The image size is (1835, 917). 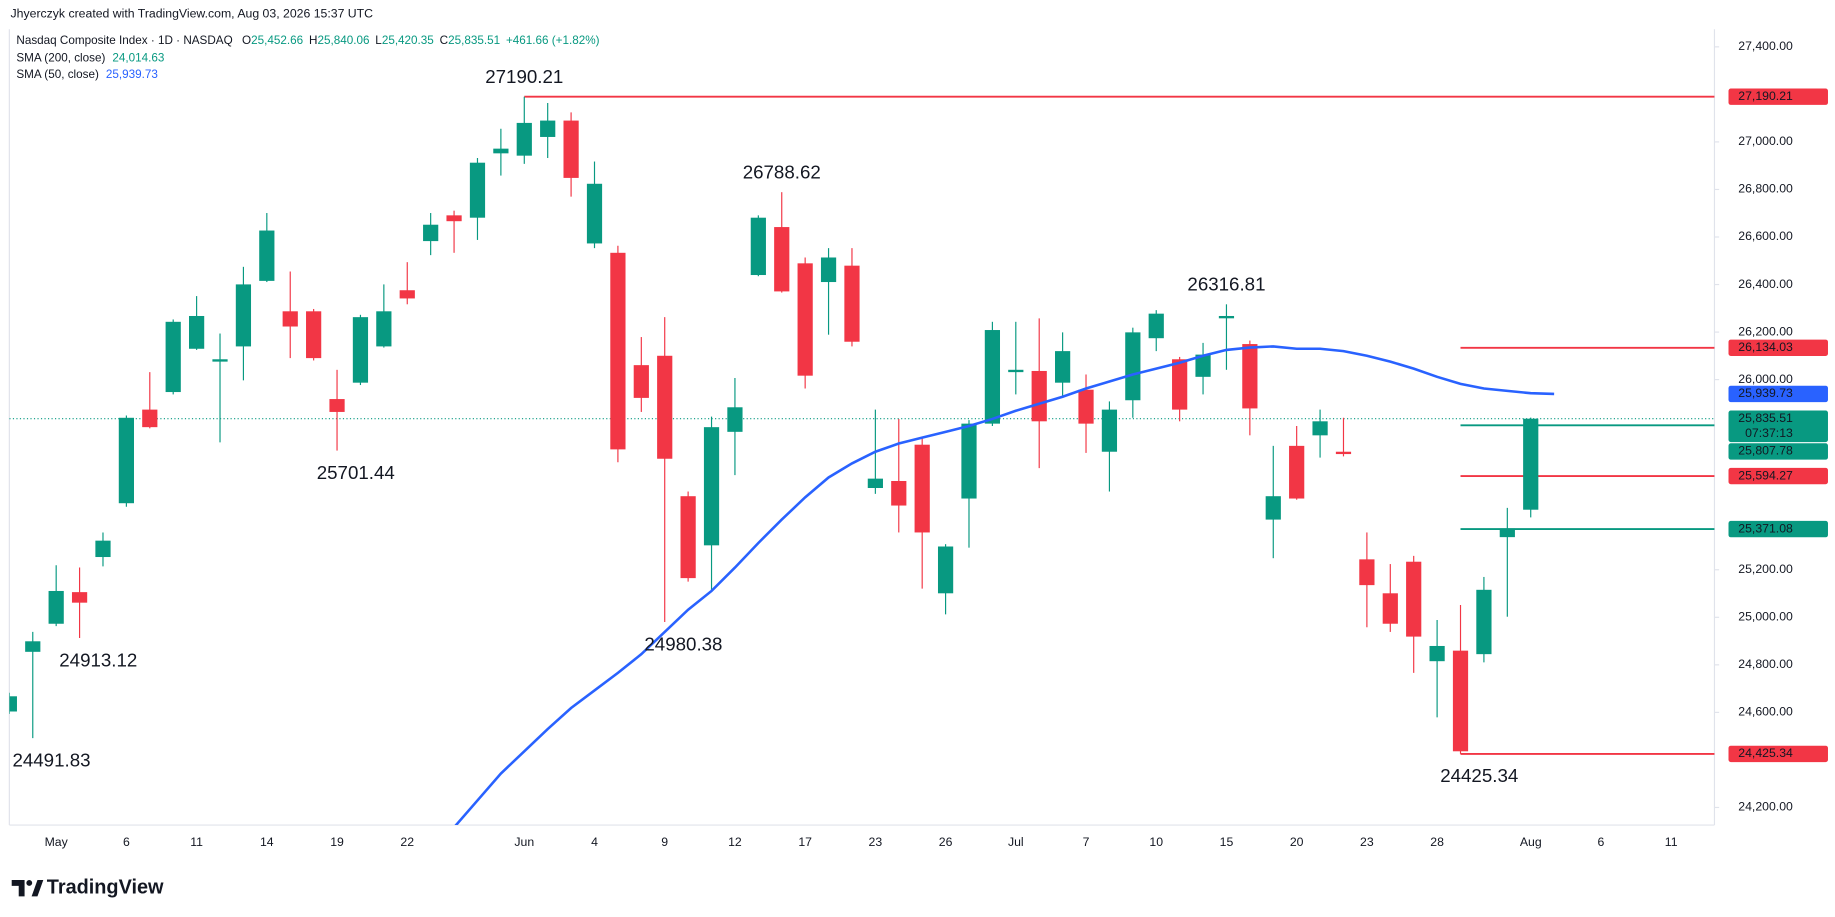 What do you see at coordinates (1765, 712) in the screenshot?
I see `y-tick-label: 24,600.00` at bounding box center [1765, 712].